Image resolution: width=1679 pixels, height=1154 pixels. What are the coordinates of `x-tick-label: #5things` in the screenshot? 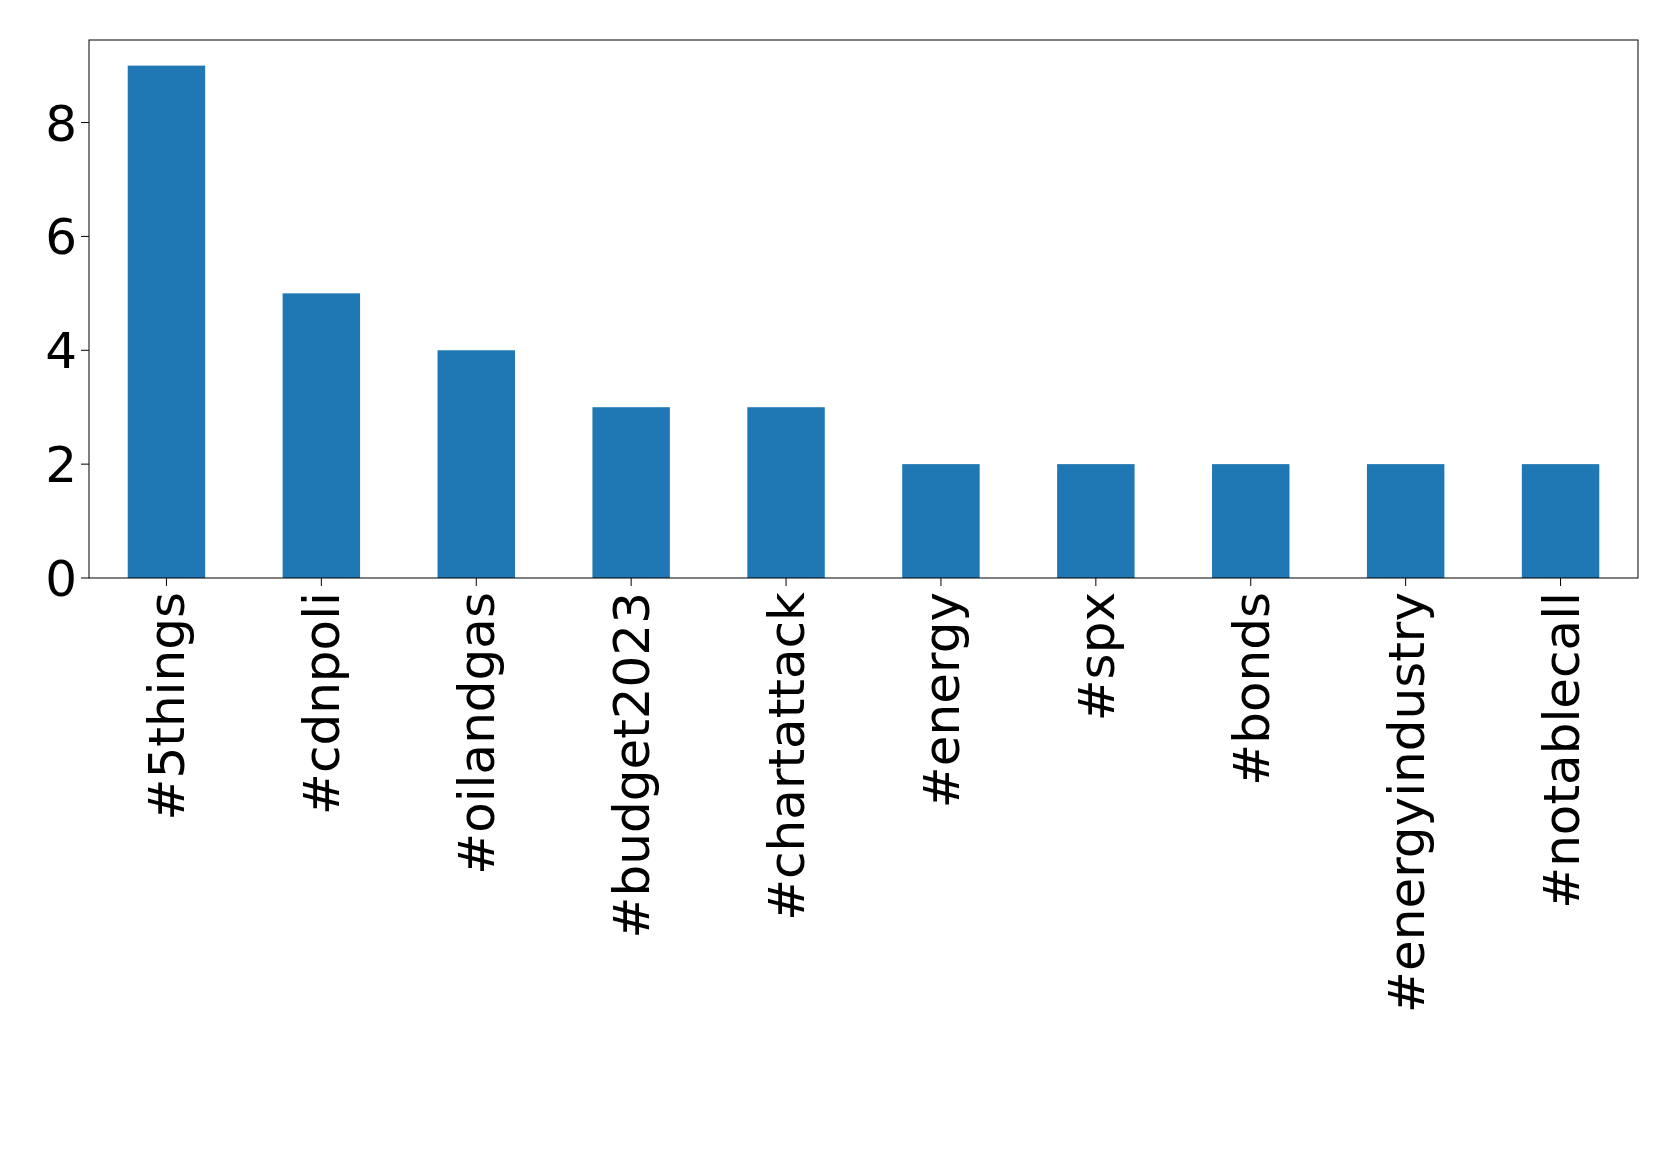 It's located at (167, 706).